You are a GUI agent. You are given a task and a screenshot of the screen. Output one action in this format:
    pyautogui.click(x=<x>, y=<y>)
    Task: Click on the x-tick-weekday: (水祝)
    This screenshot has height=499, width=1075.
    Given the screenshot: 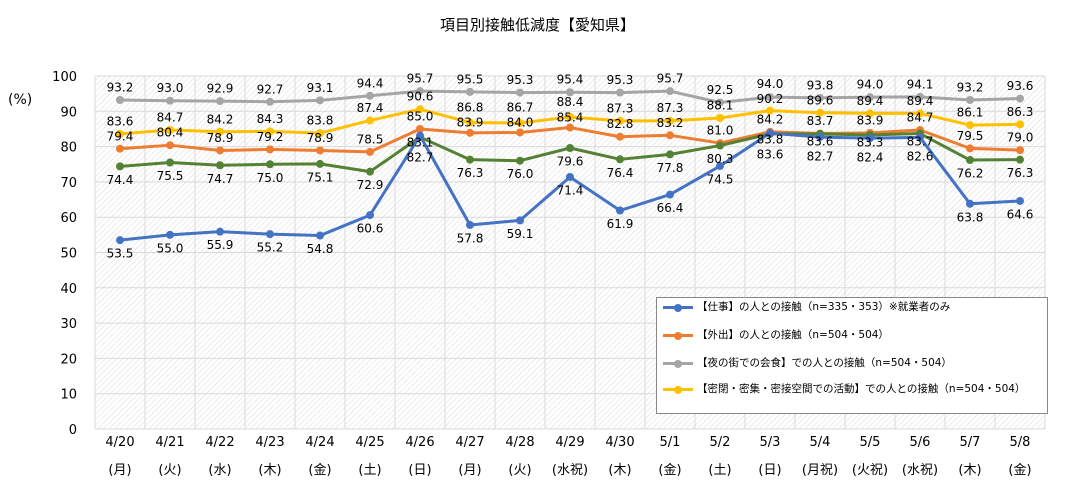 What is the action you would take?
    pyautogui.click(x=570, y=470)
    